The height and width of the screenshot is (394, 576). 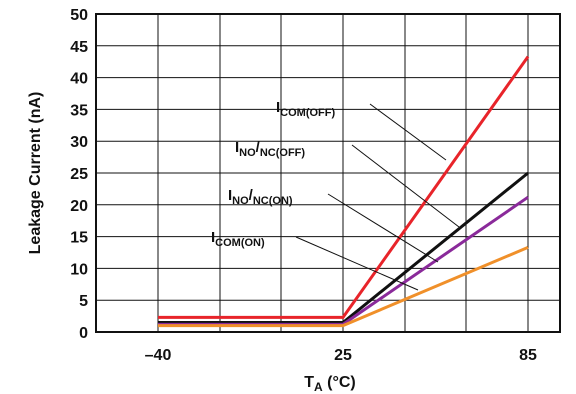 What do you see at coordinates (238, 239) in the screenshot?
I see `callout-label-com-on: ICOM(ON)` at bounding box center [238, 239].